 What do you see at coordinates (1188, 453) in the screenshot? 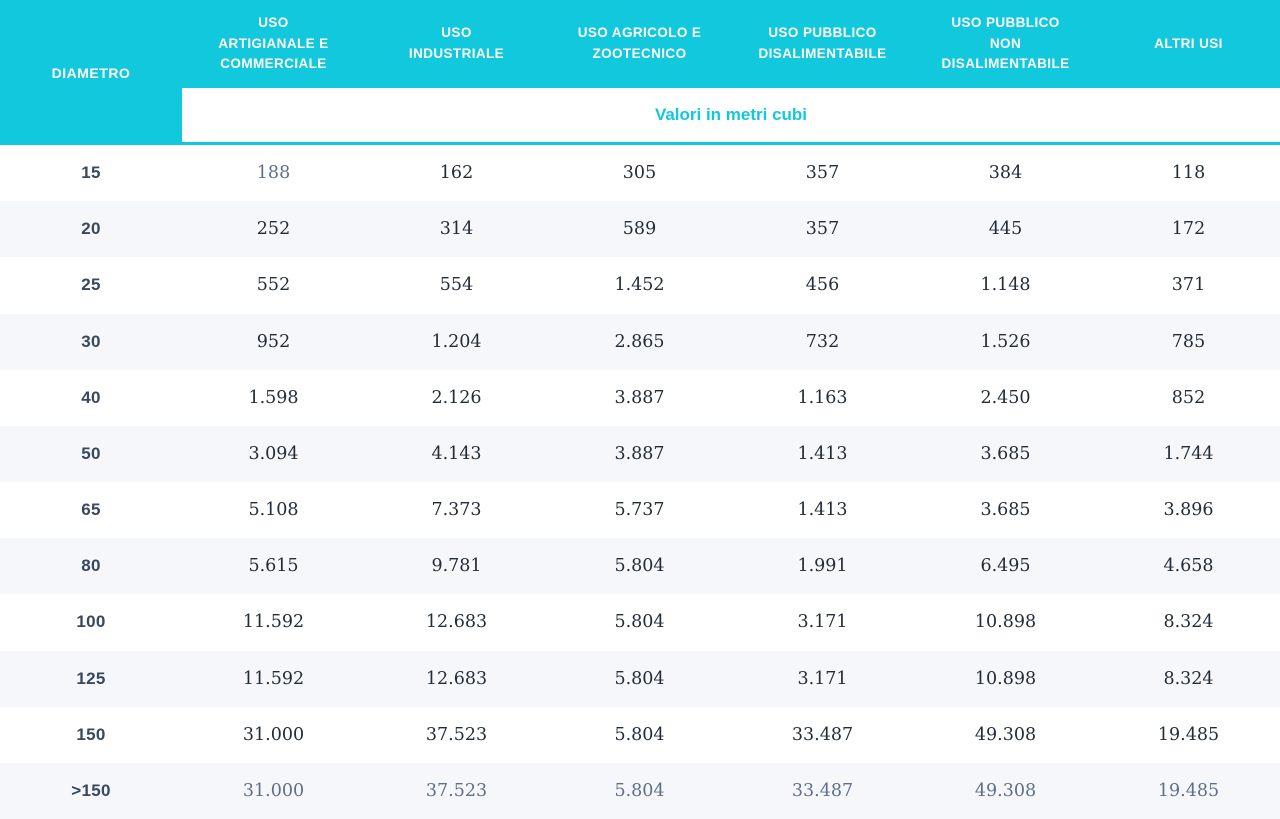
I see `table-cell: 1.744` at bounding box center [1188, 453].